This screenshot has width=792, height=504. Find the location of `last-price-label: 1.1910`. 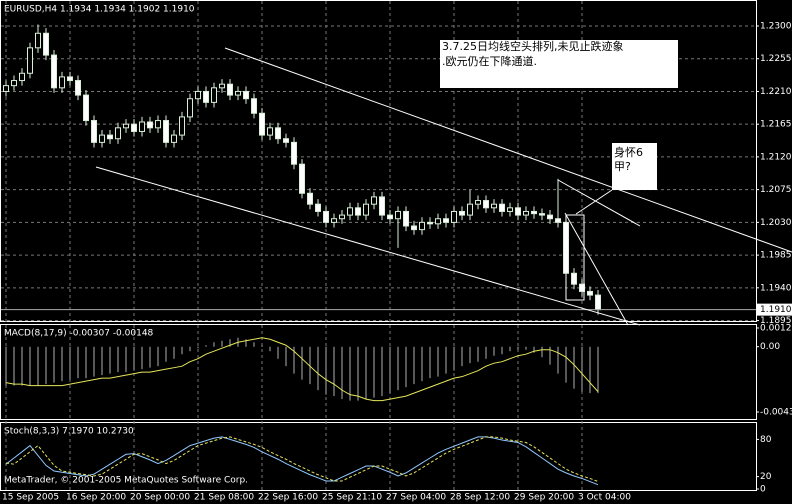

last-price-label: 1.1910 is located at coordinates (776, 310).